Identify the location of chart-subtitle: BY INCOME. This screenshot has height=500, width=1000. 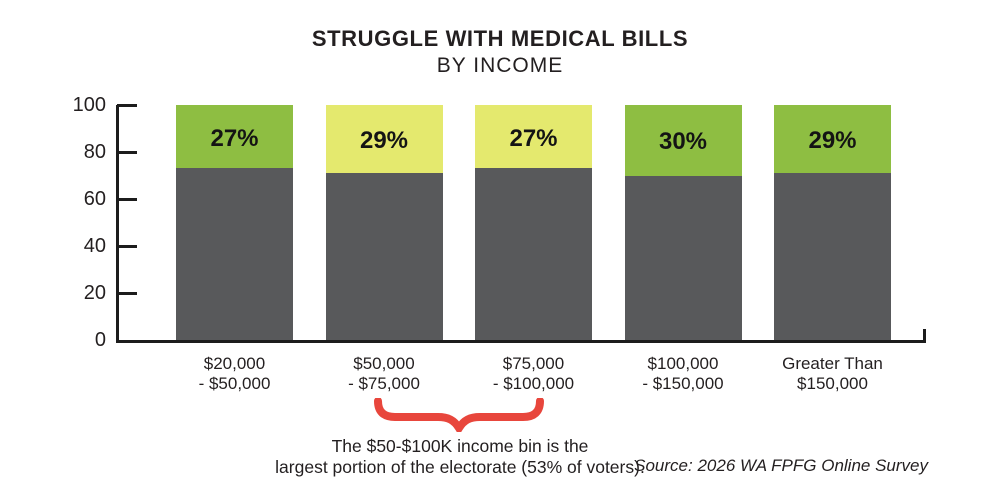
(500, 65).